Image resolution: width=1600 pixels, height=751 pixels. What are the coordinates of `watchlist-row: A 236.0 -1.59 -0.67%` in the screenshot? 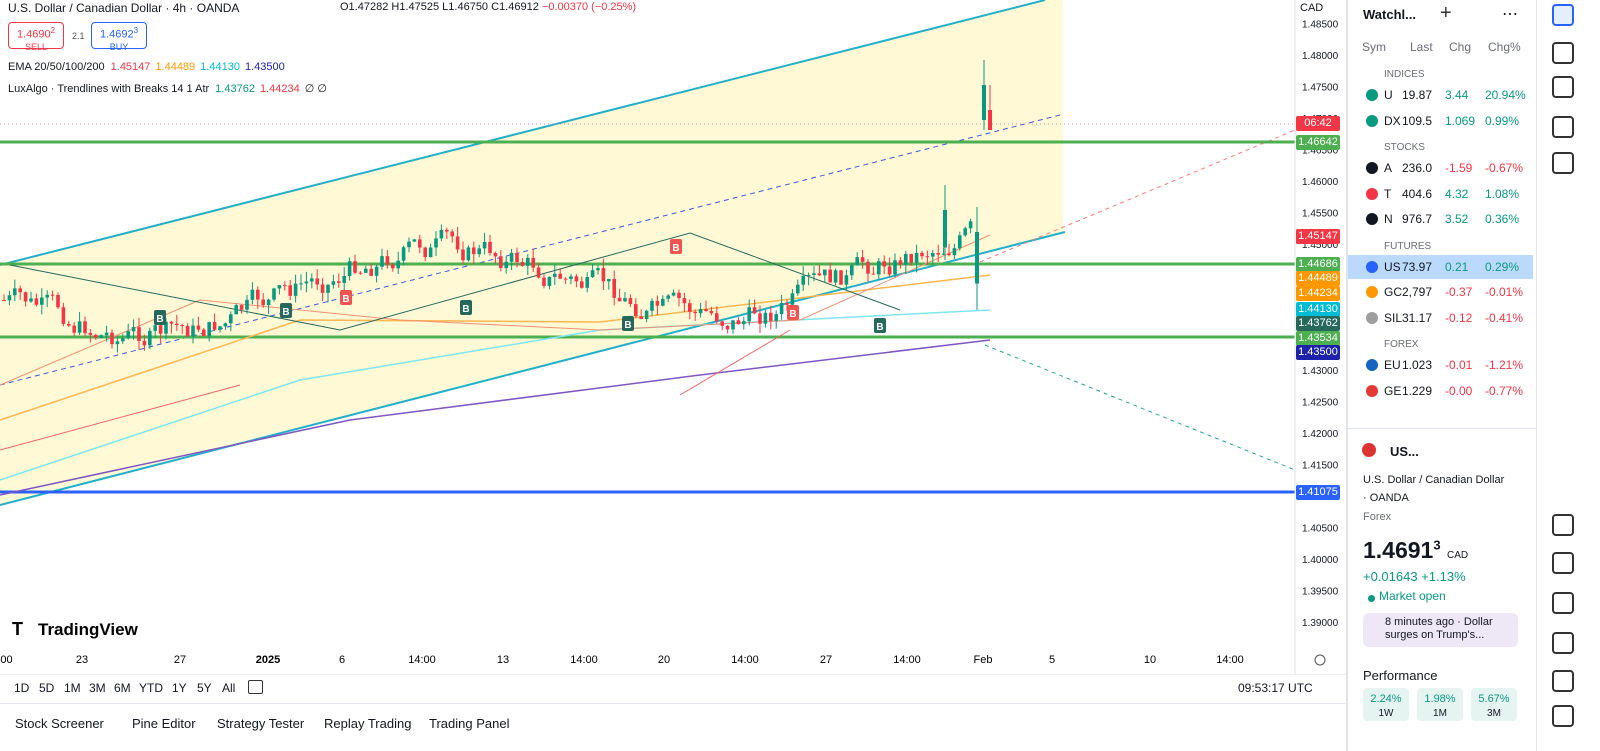 It's located at (1440, 168).